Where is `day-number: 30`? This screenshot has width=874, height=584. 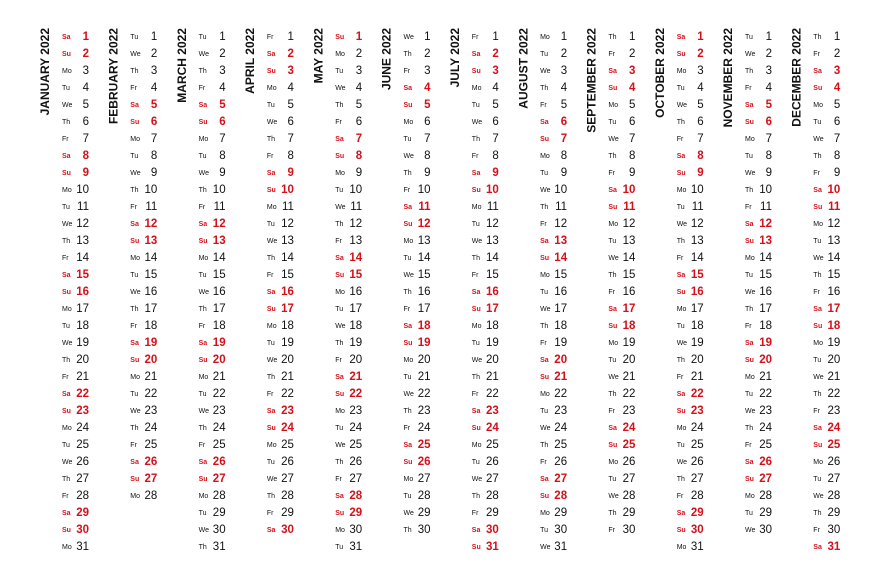 day-number: 30 is located at coordinates (82, 530).